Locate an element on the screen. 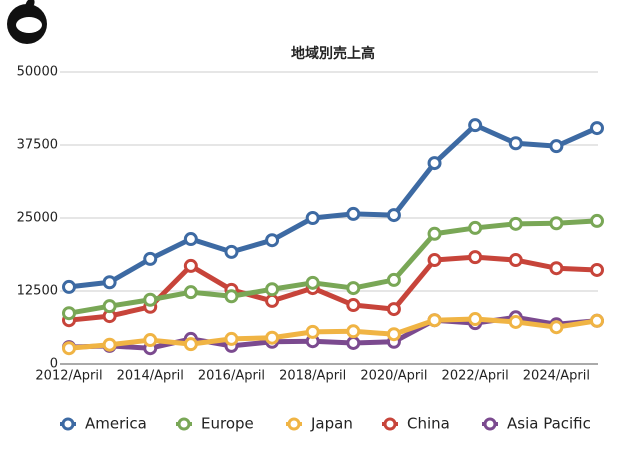 This screenshot has width=640, height=454. x-tick-label: 2012/April is located at coordinates (68, 376).